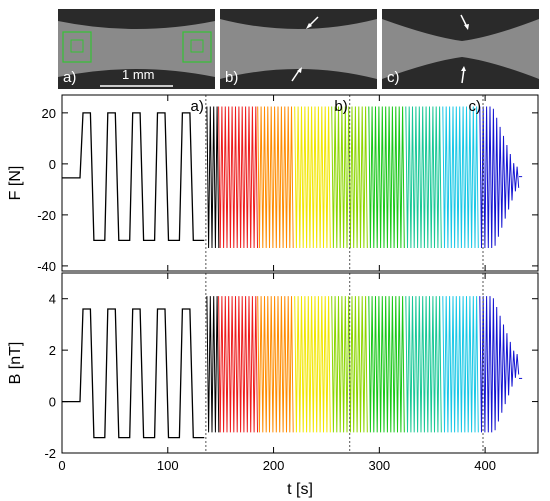 The image size is (550, 501). What do you see at coordinates (46, 215) in the screenshot?
I see `ytick-label-1: -20` at bounding box center [46, 215].